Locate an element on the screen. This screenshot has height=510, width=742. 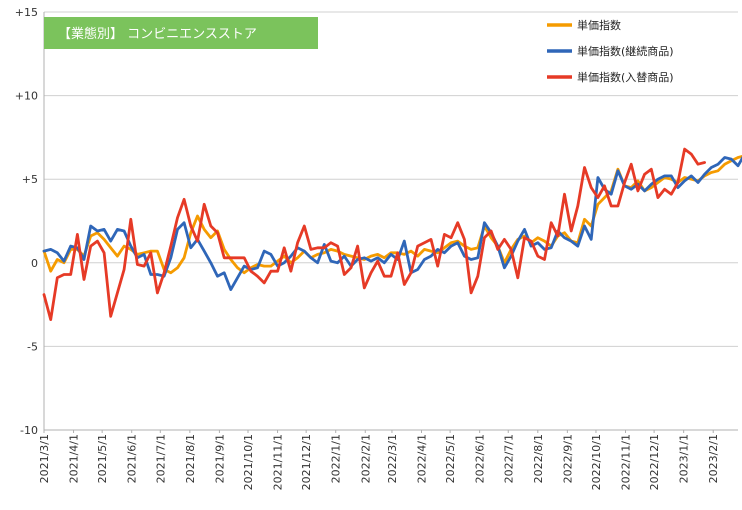
x-tick-label: 2021/8/1 is located at coordinates (190, 458).